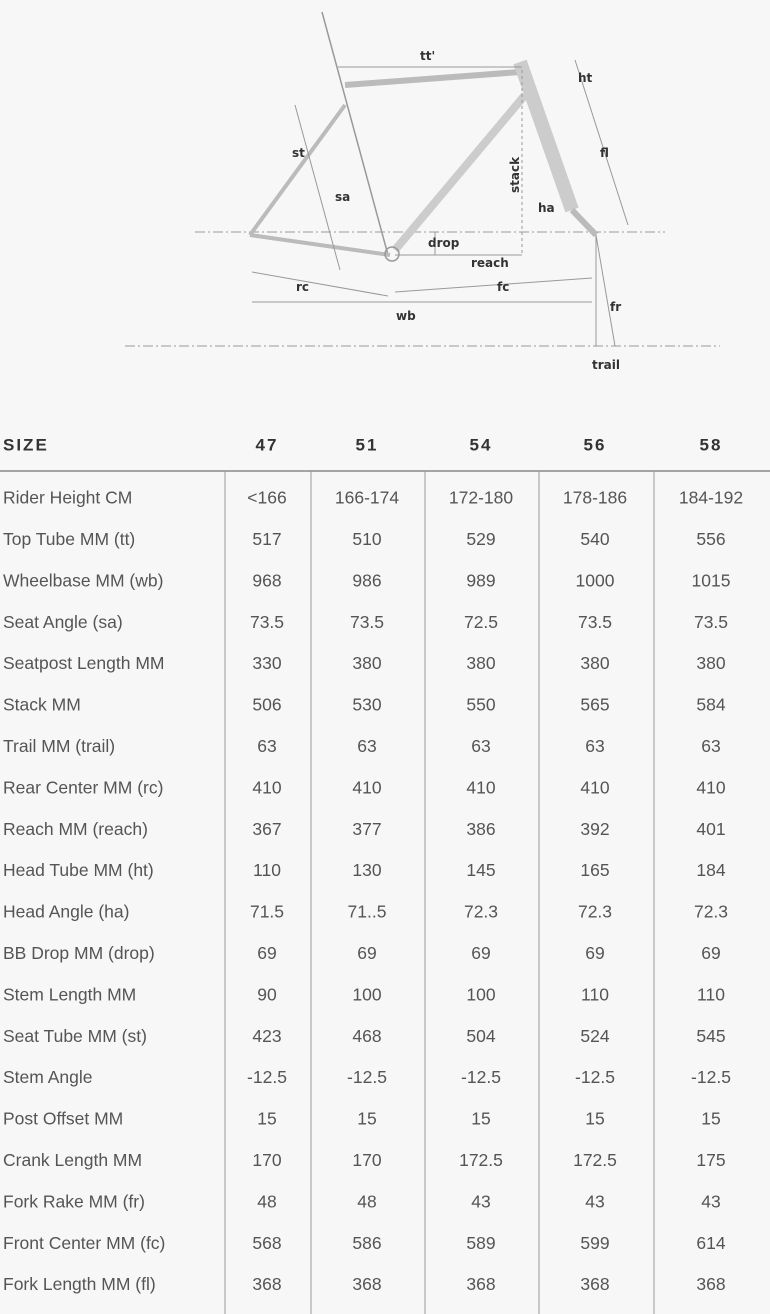 The height and width of the screenshot is (1314, 770). What do you see at coordinates (302, 287) in the screenshot?
I see `diagram-label: rc` at bounding box center [302, 287].